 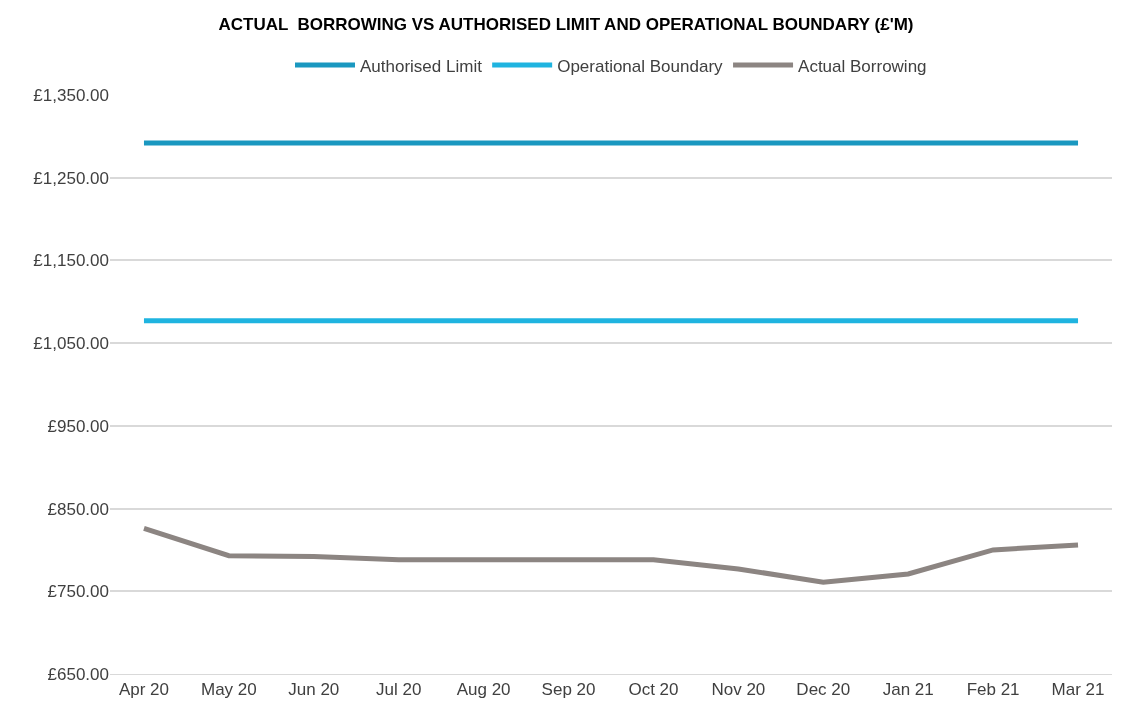 What do you see at coordinates (483, 690) in the screenshot?
I see `x-tick-label: Aug 20` at bounding box center [483, 690].